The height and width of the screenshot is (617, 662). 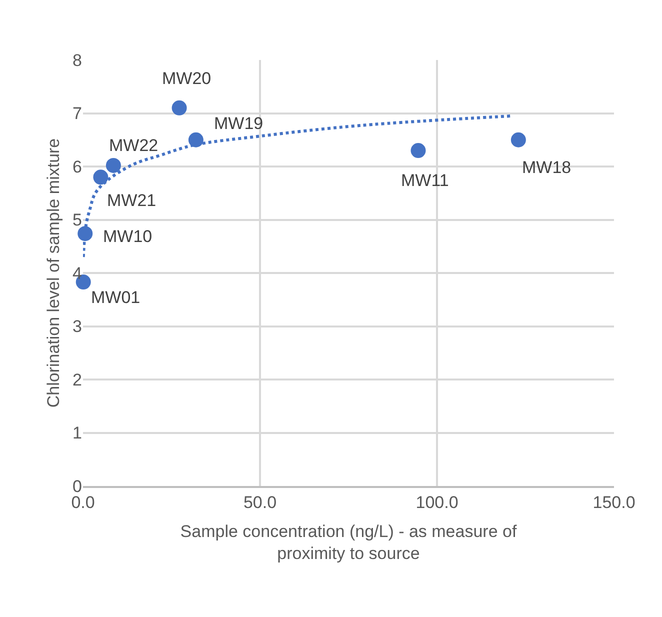 I want to click on y-tick-label: 8, so click(x=77, y=60).